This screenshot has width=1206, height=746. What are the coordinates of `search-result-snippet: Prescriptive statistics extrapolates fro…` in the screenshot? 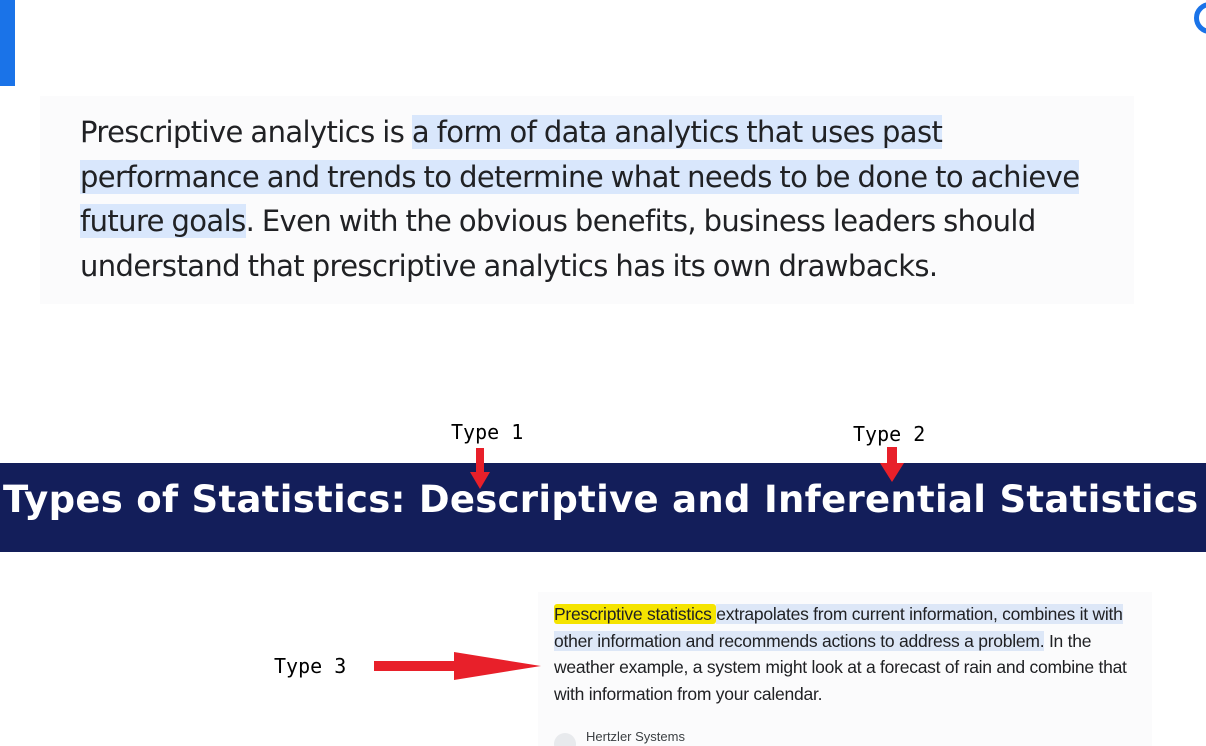 It's located at (854, 654).